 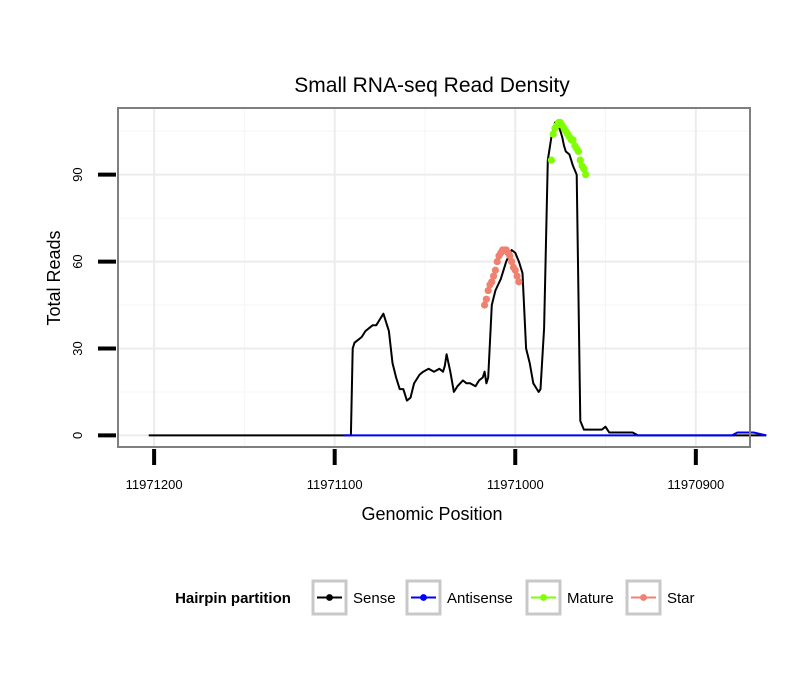 I want to click on x-tick-label: 11971100, so click(x=335, y=484).